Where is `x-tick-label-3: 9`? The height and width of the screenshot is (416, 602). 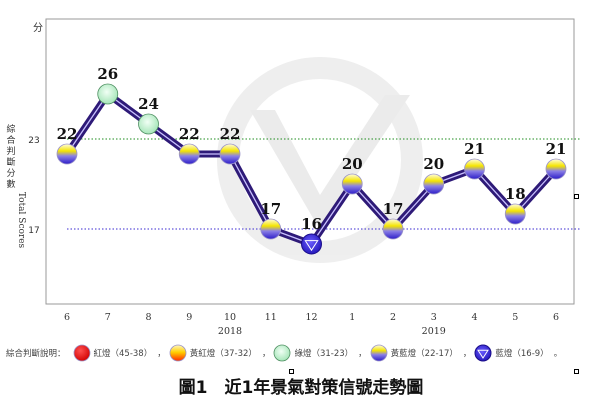
x-tick-label-3: 9 is located at coordinates (189, 317).